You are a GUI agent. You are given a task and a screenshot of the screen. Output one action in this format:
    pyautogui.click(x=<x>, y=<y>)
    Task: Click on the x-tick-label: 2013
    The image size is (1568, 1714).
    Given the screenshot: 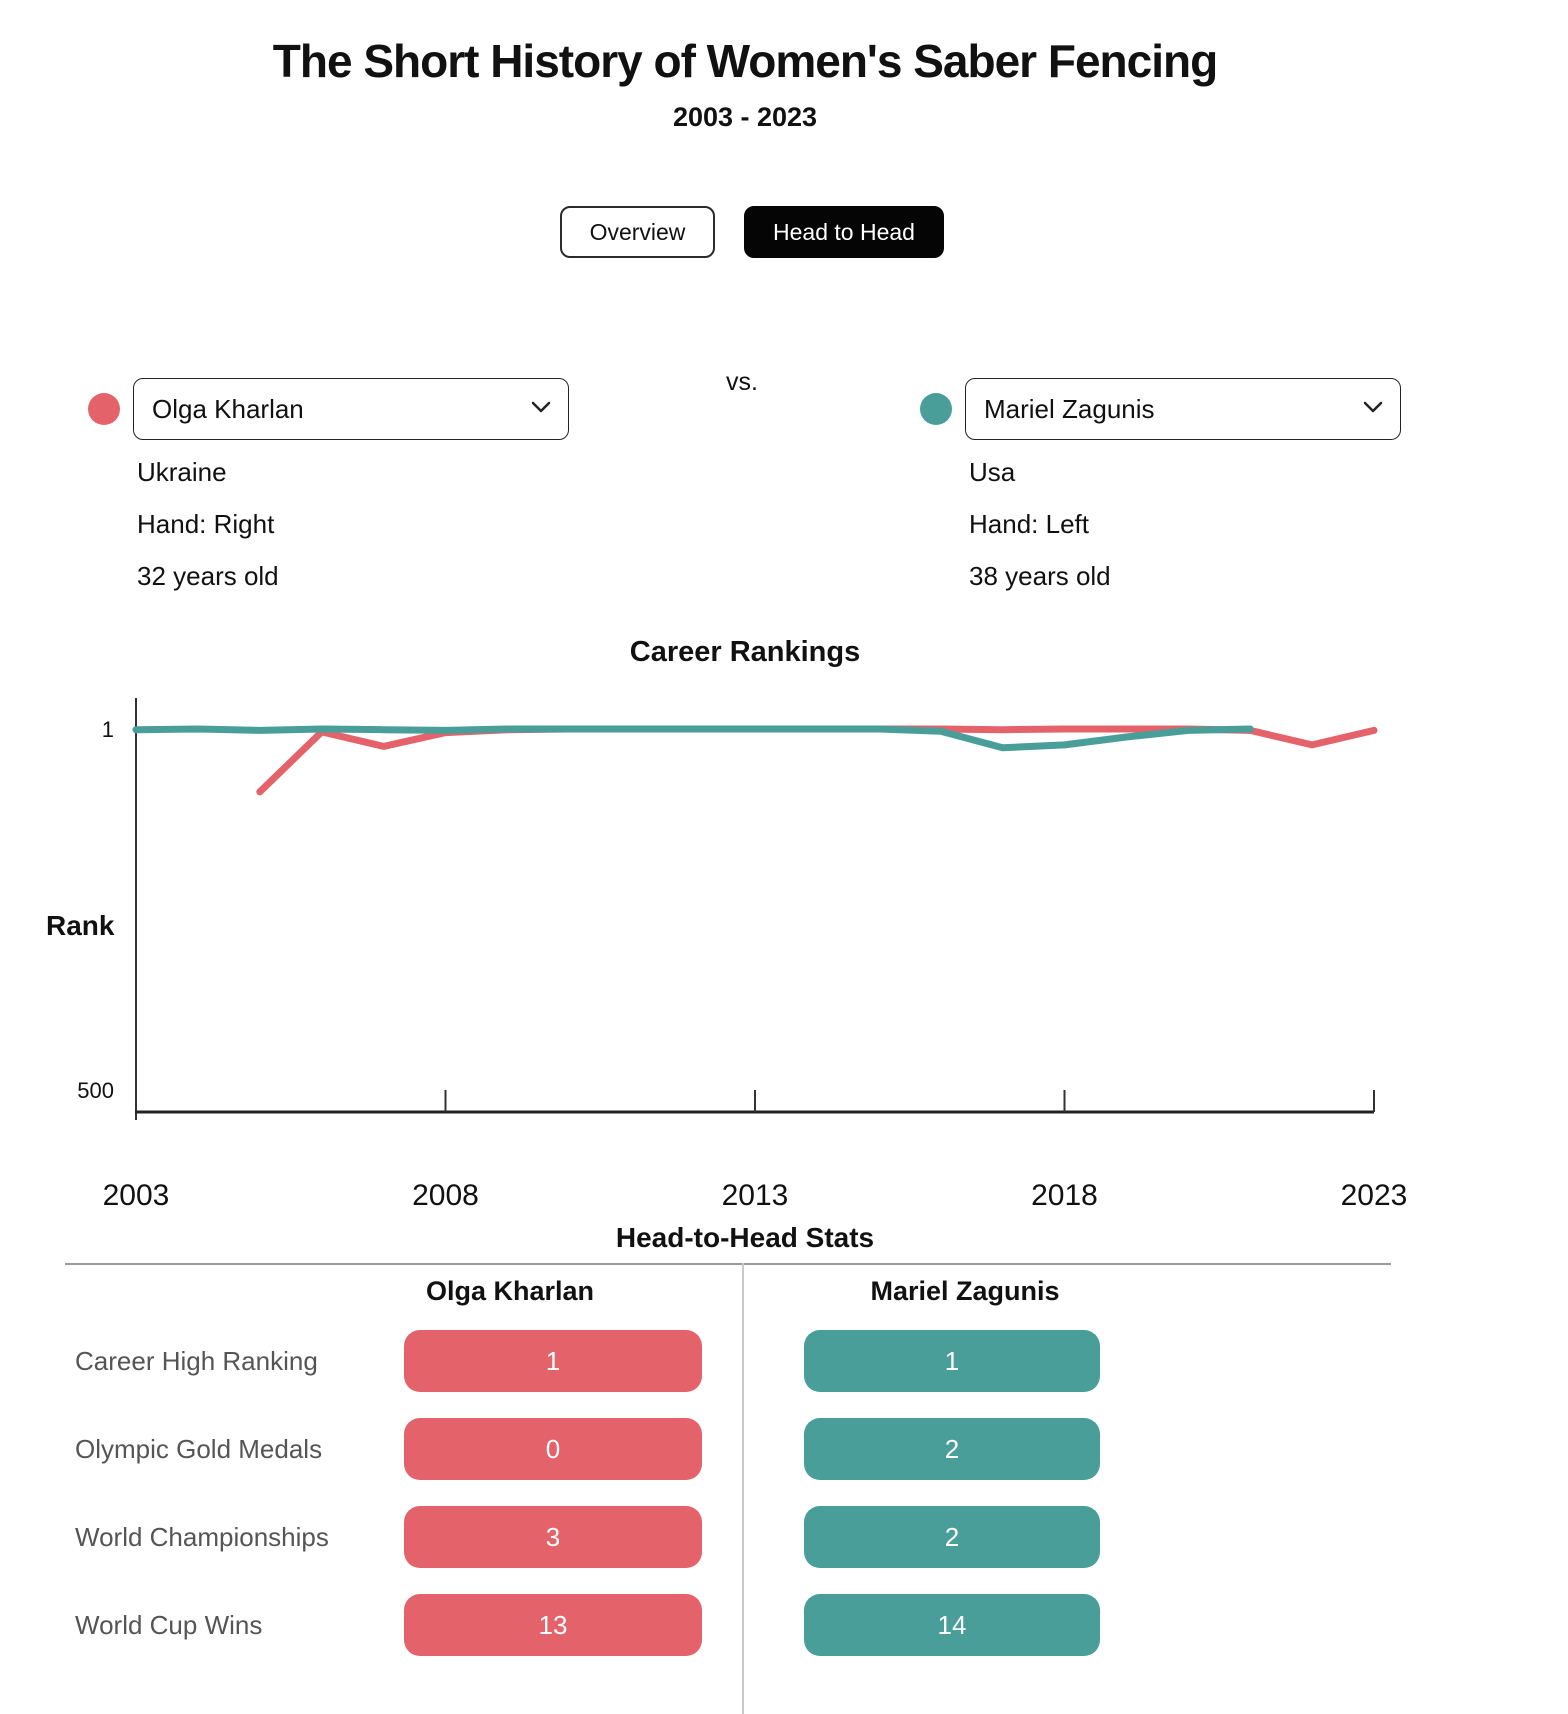 What is the action you would take?
    pyautogui.click(x=755, y=1195)
    